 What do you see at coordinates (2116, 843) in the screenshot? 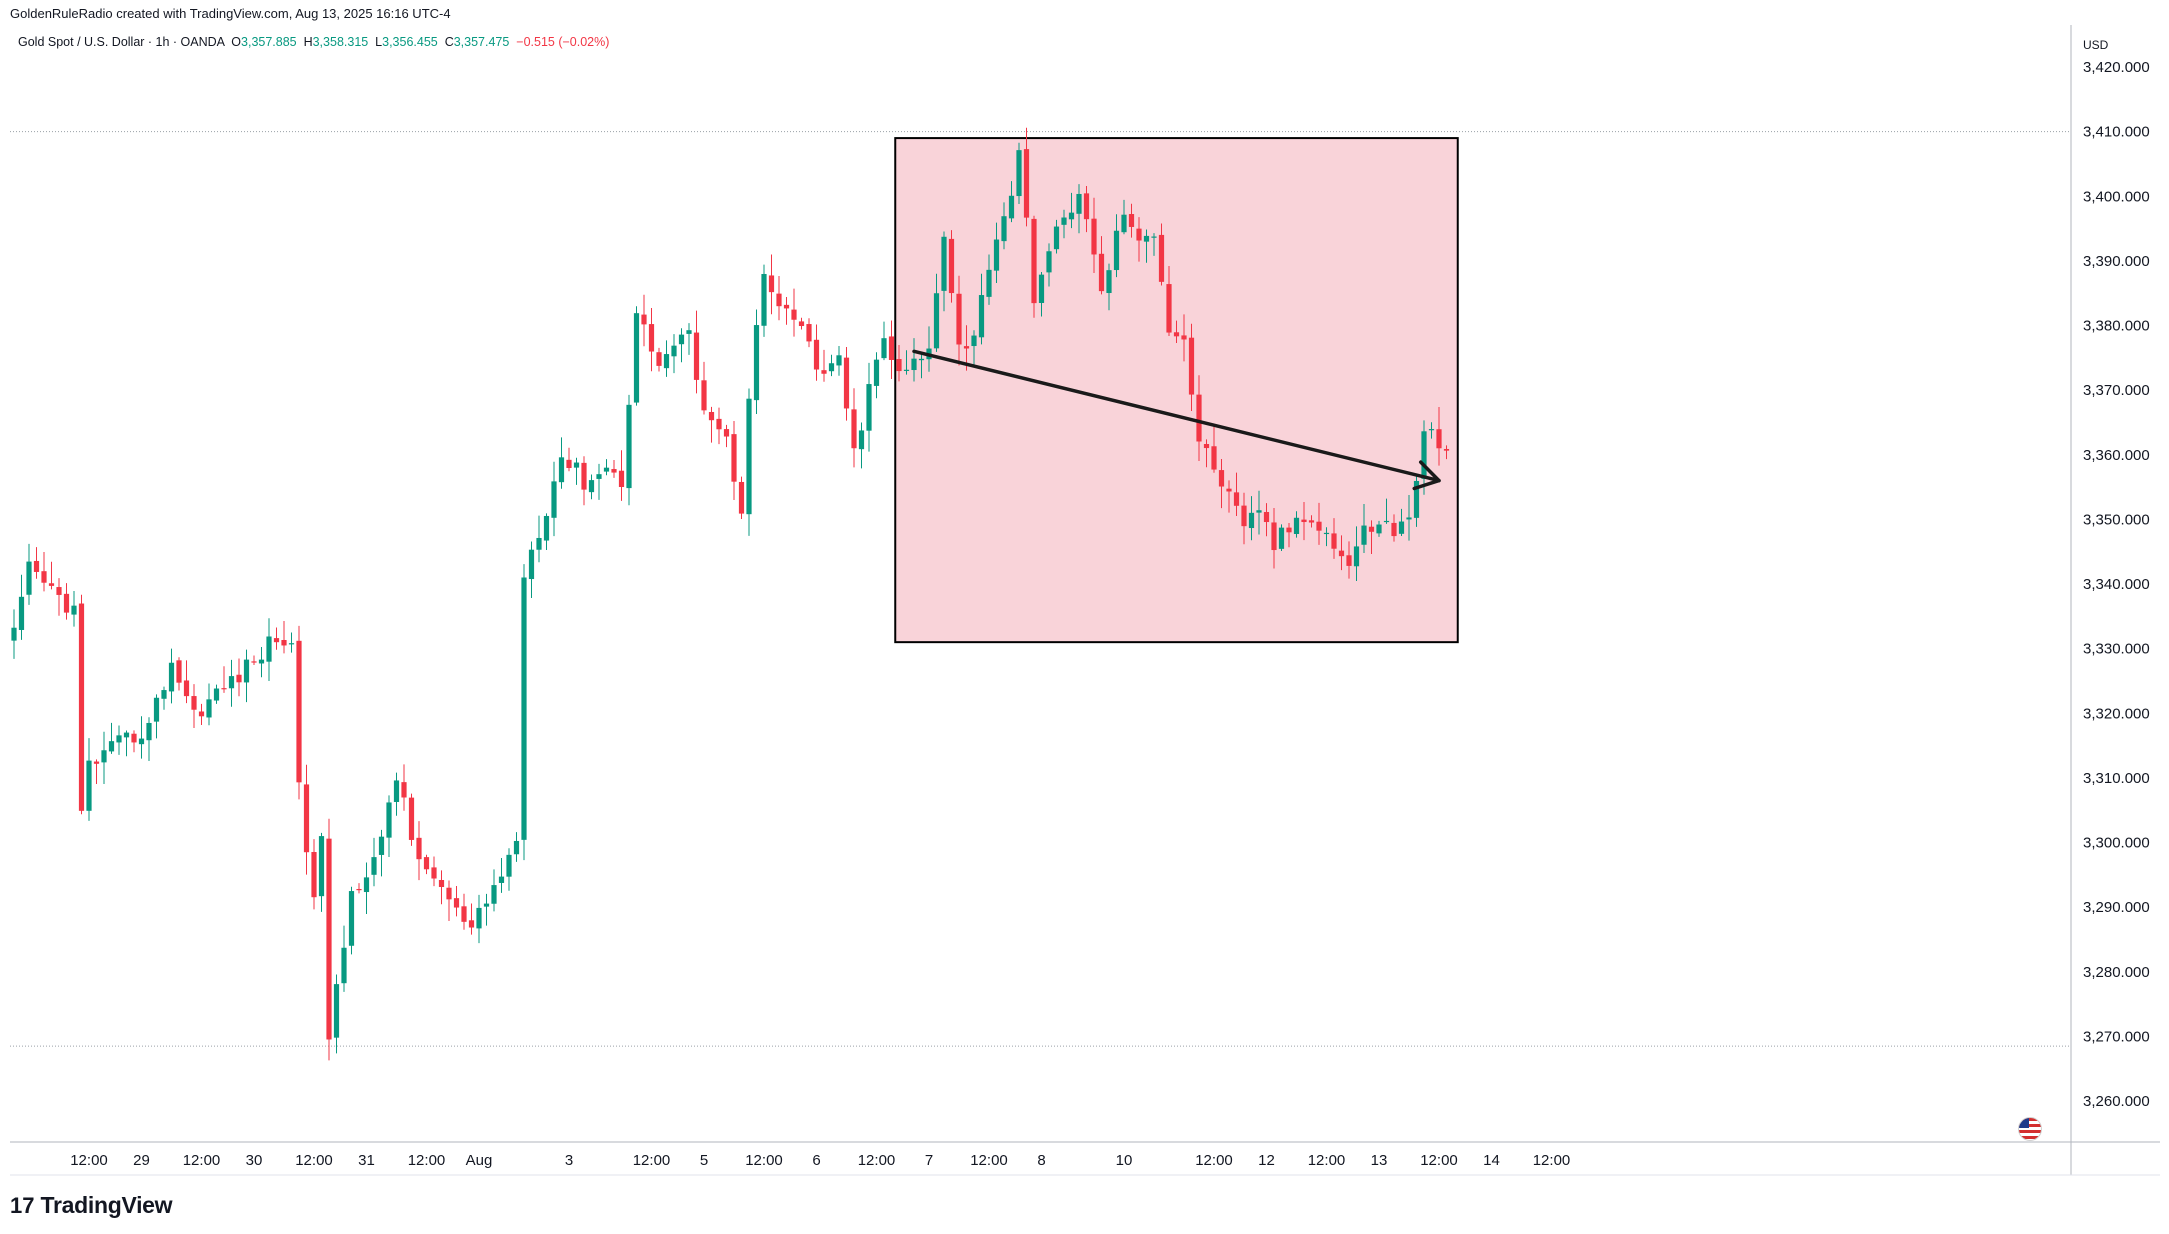
I see `y-tick-label: 3,300.000` at bounding box center [2116, 843].